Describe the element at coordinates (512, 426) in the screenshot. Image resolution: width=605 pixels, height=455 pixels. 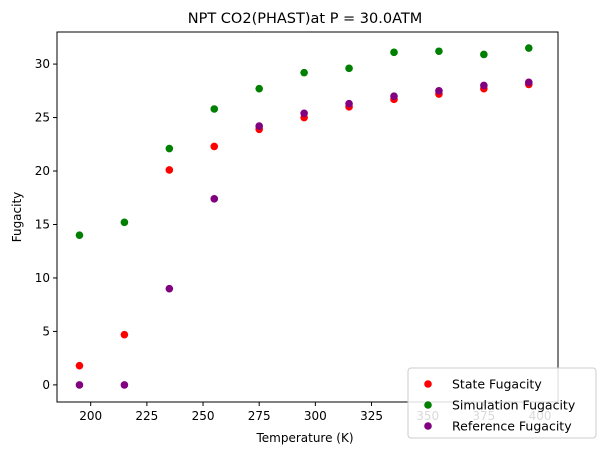
I see `legend-label-2: Reference Fugacity` at that location.